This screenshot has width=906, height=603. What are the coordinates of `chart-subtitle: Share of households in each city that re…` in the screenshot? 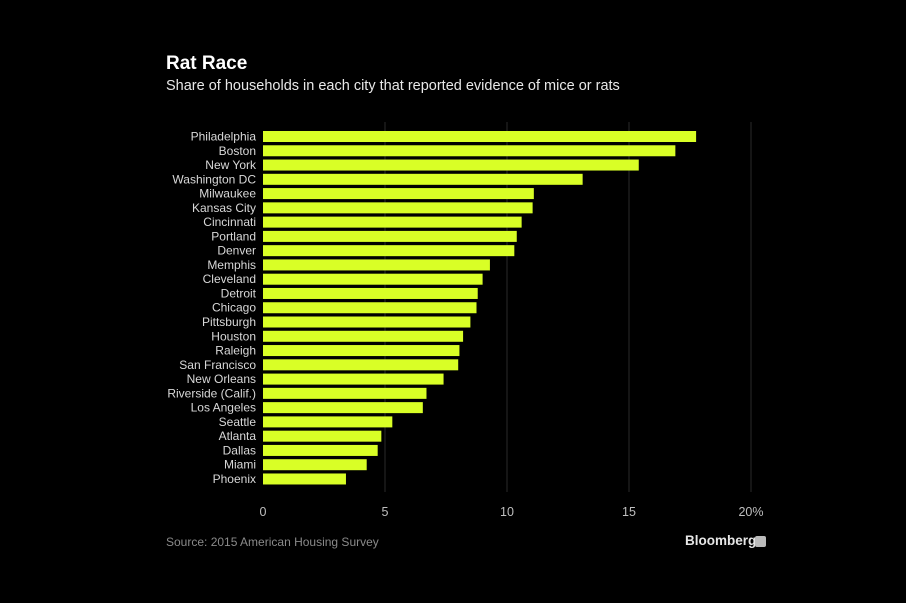 It's located at (393, 86).